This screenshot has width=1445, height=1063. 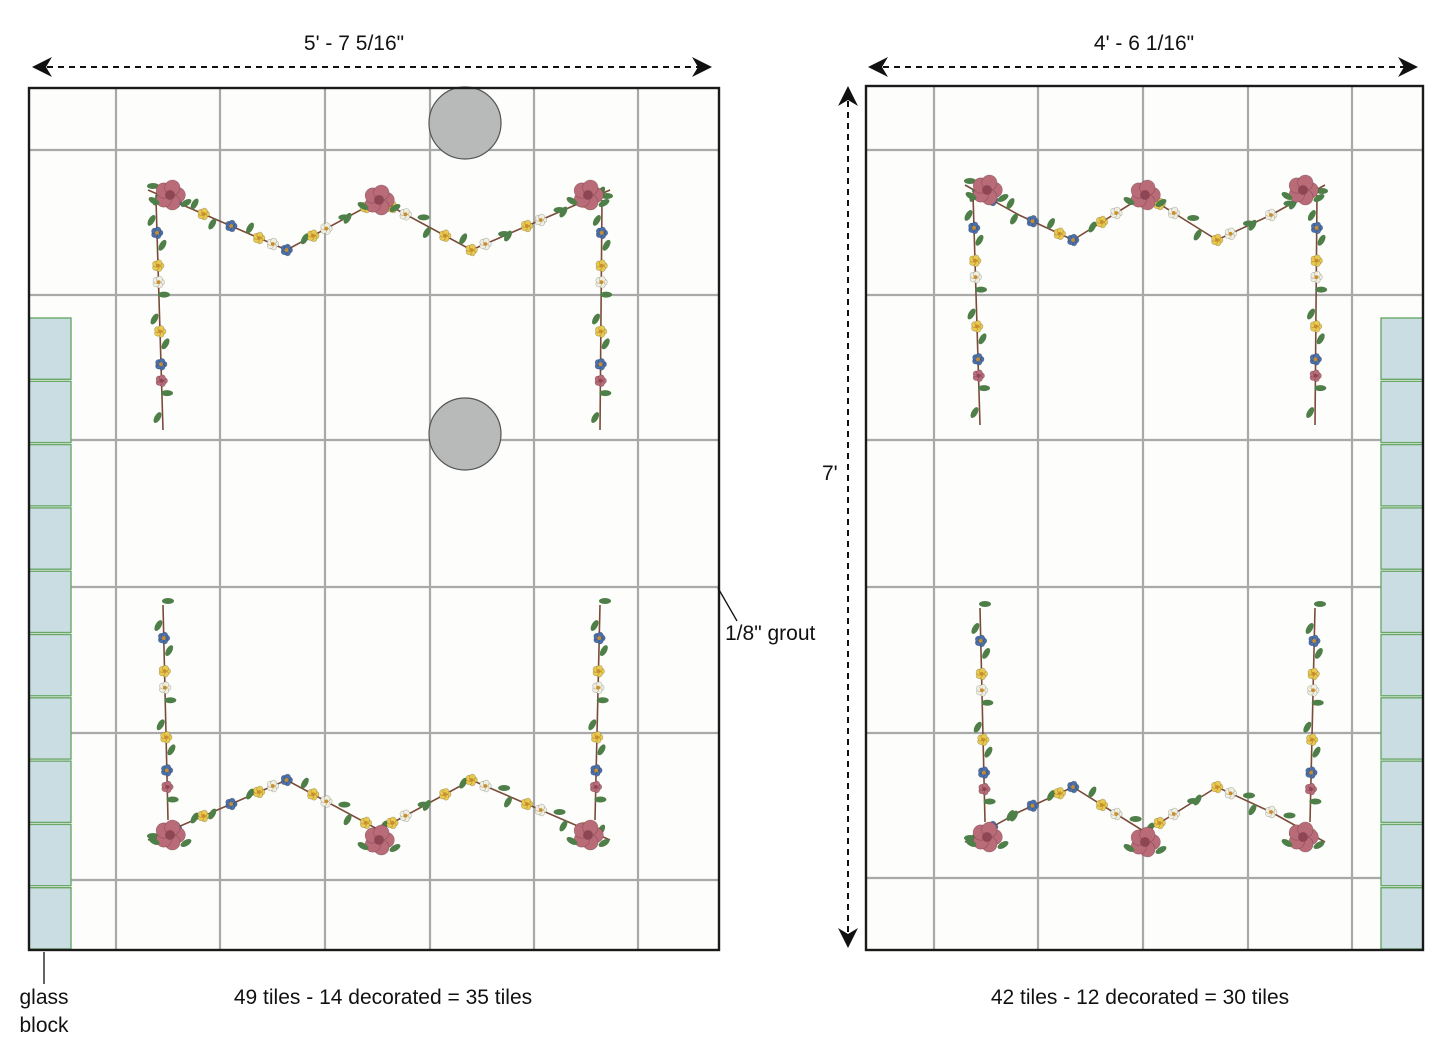 I want to click on glass-block-label-line2: block, so click(x=44, y=1025).